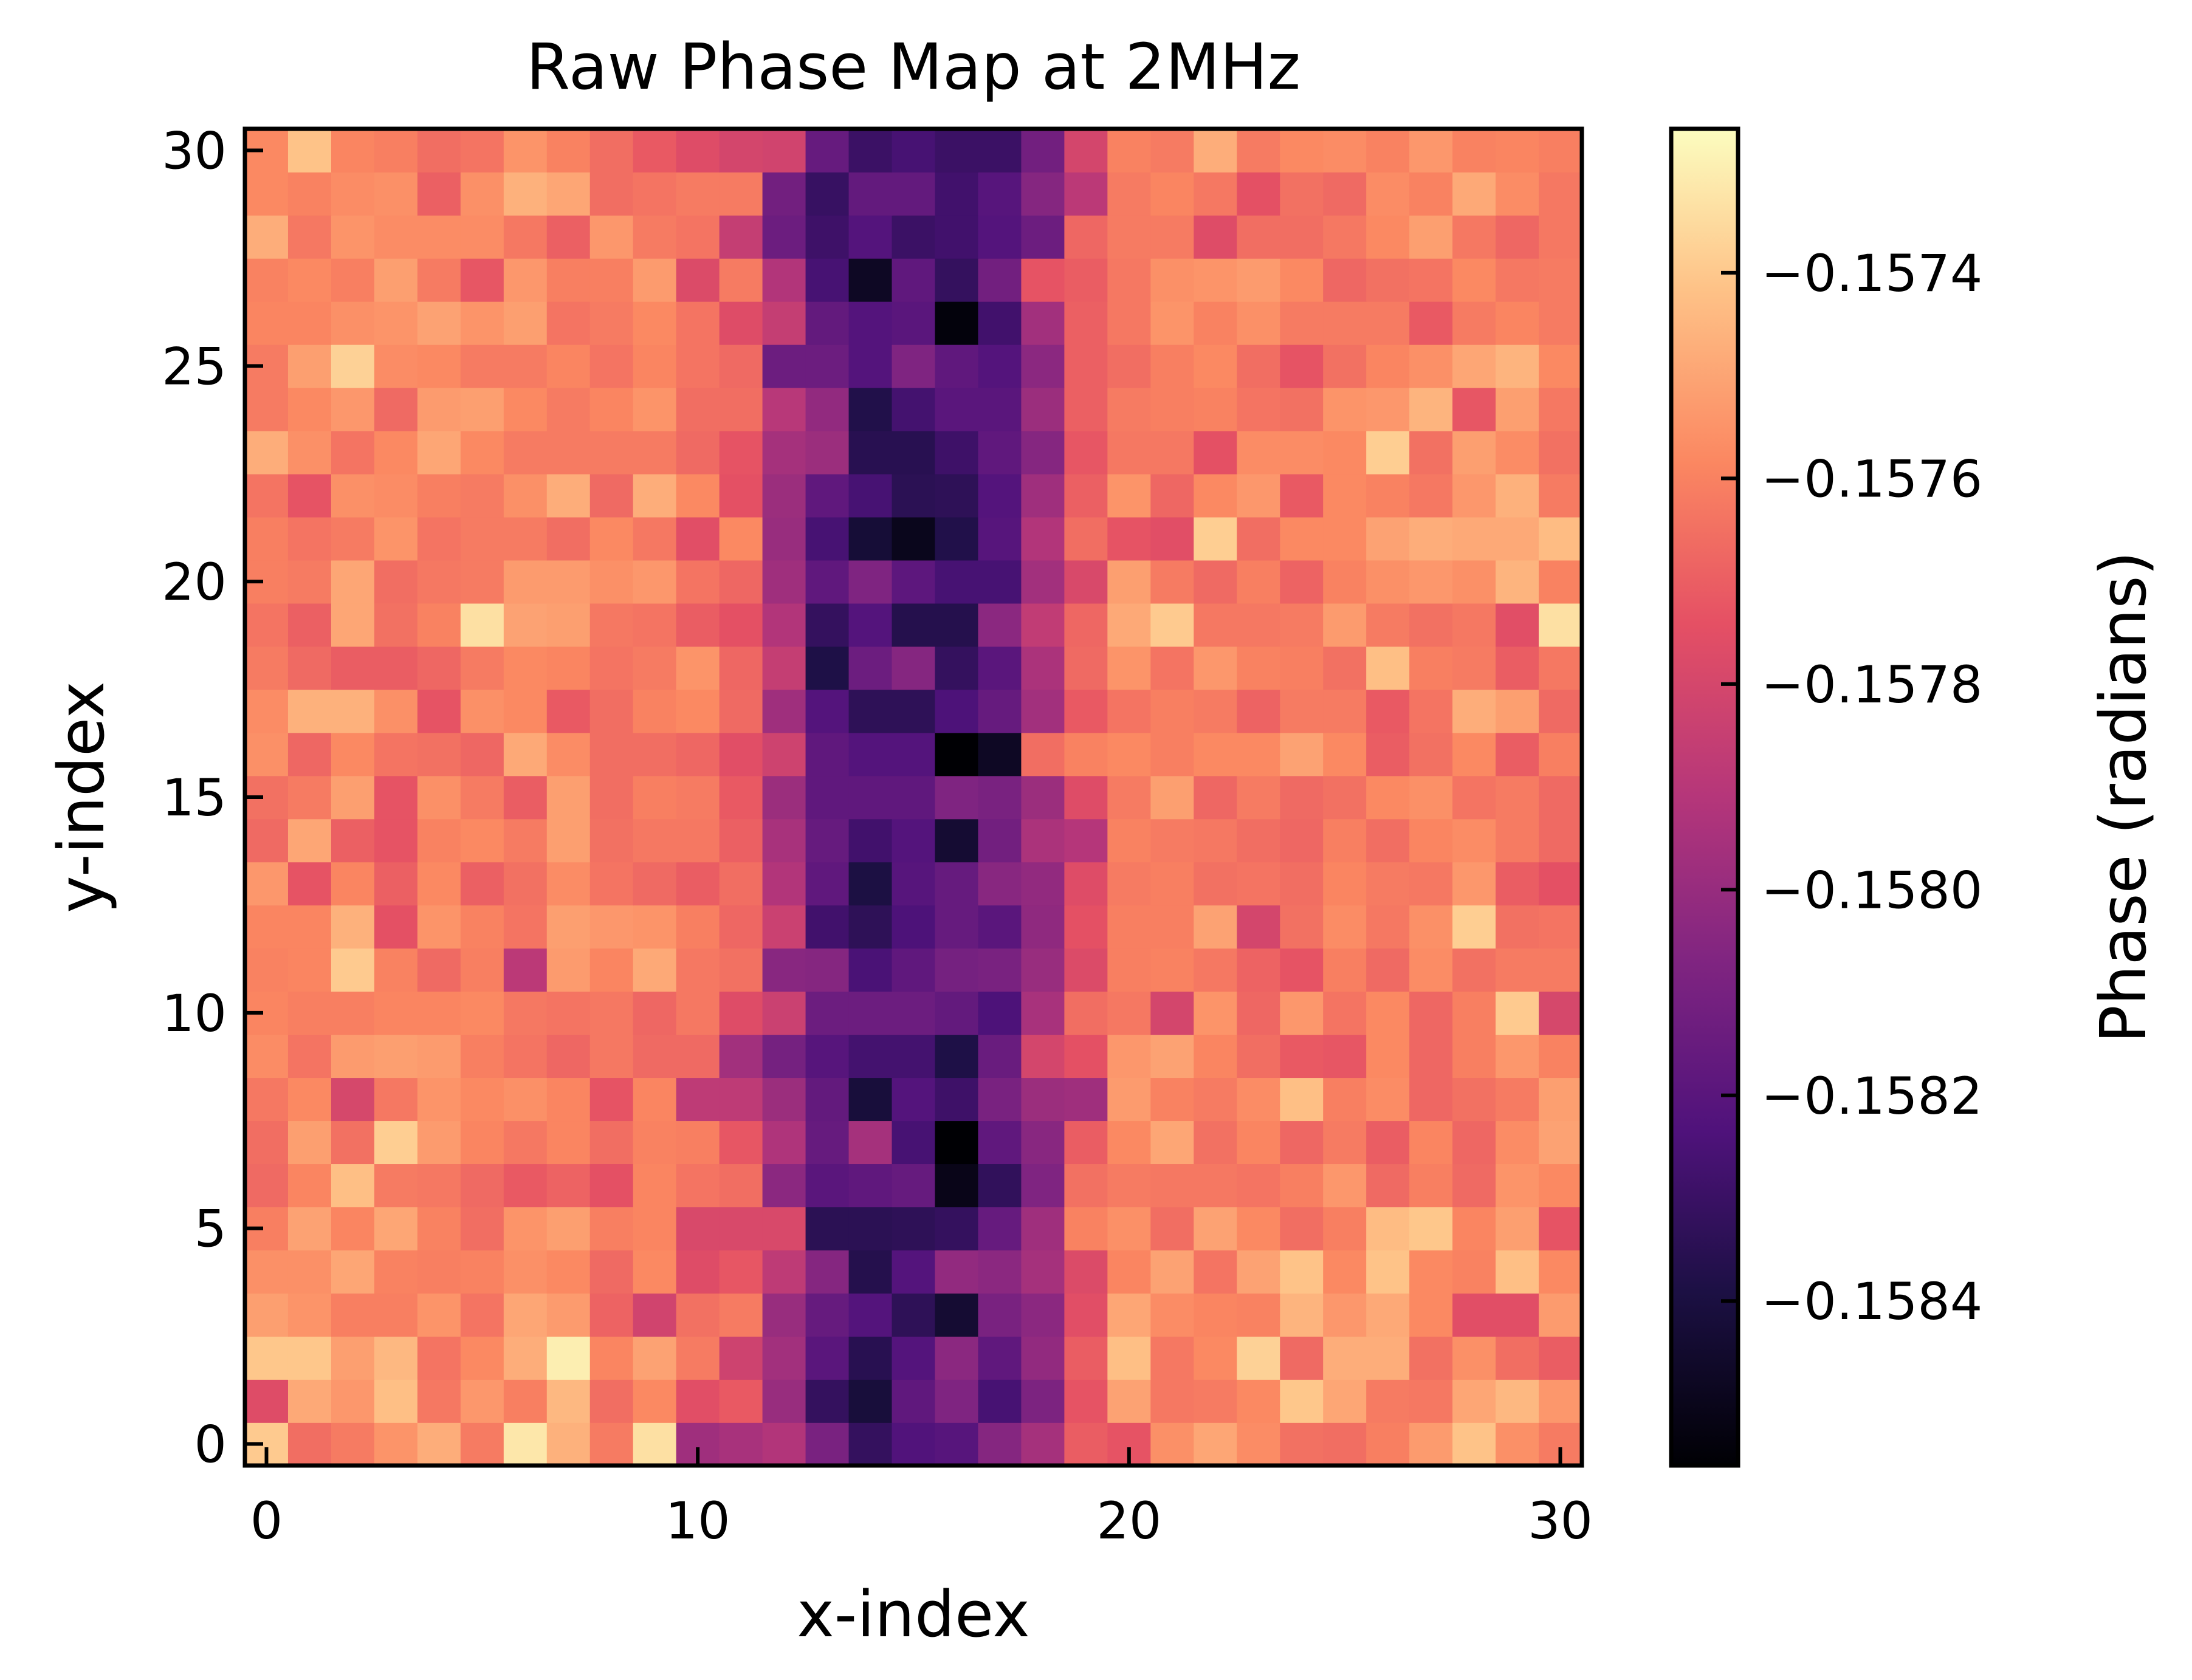 Image resolution: width=2192 pixels, height=1680 pixels. What do you see at coordinates (194, 798) in the screenshot?
I see `y-tick-label: 15` at bounding box center [194, 798].